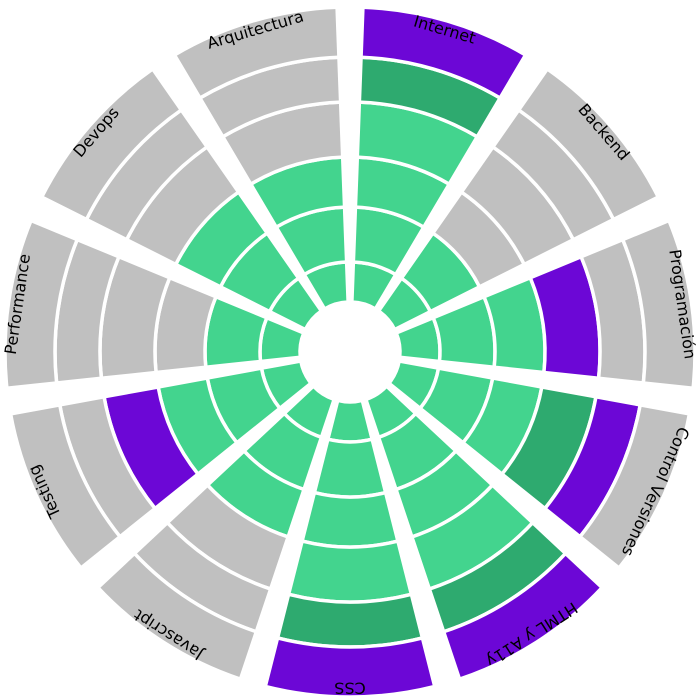 This screenshot has width=700, height=700. I want to click on category-label-css: CSS, so click(349, 688).